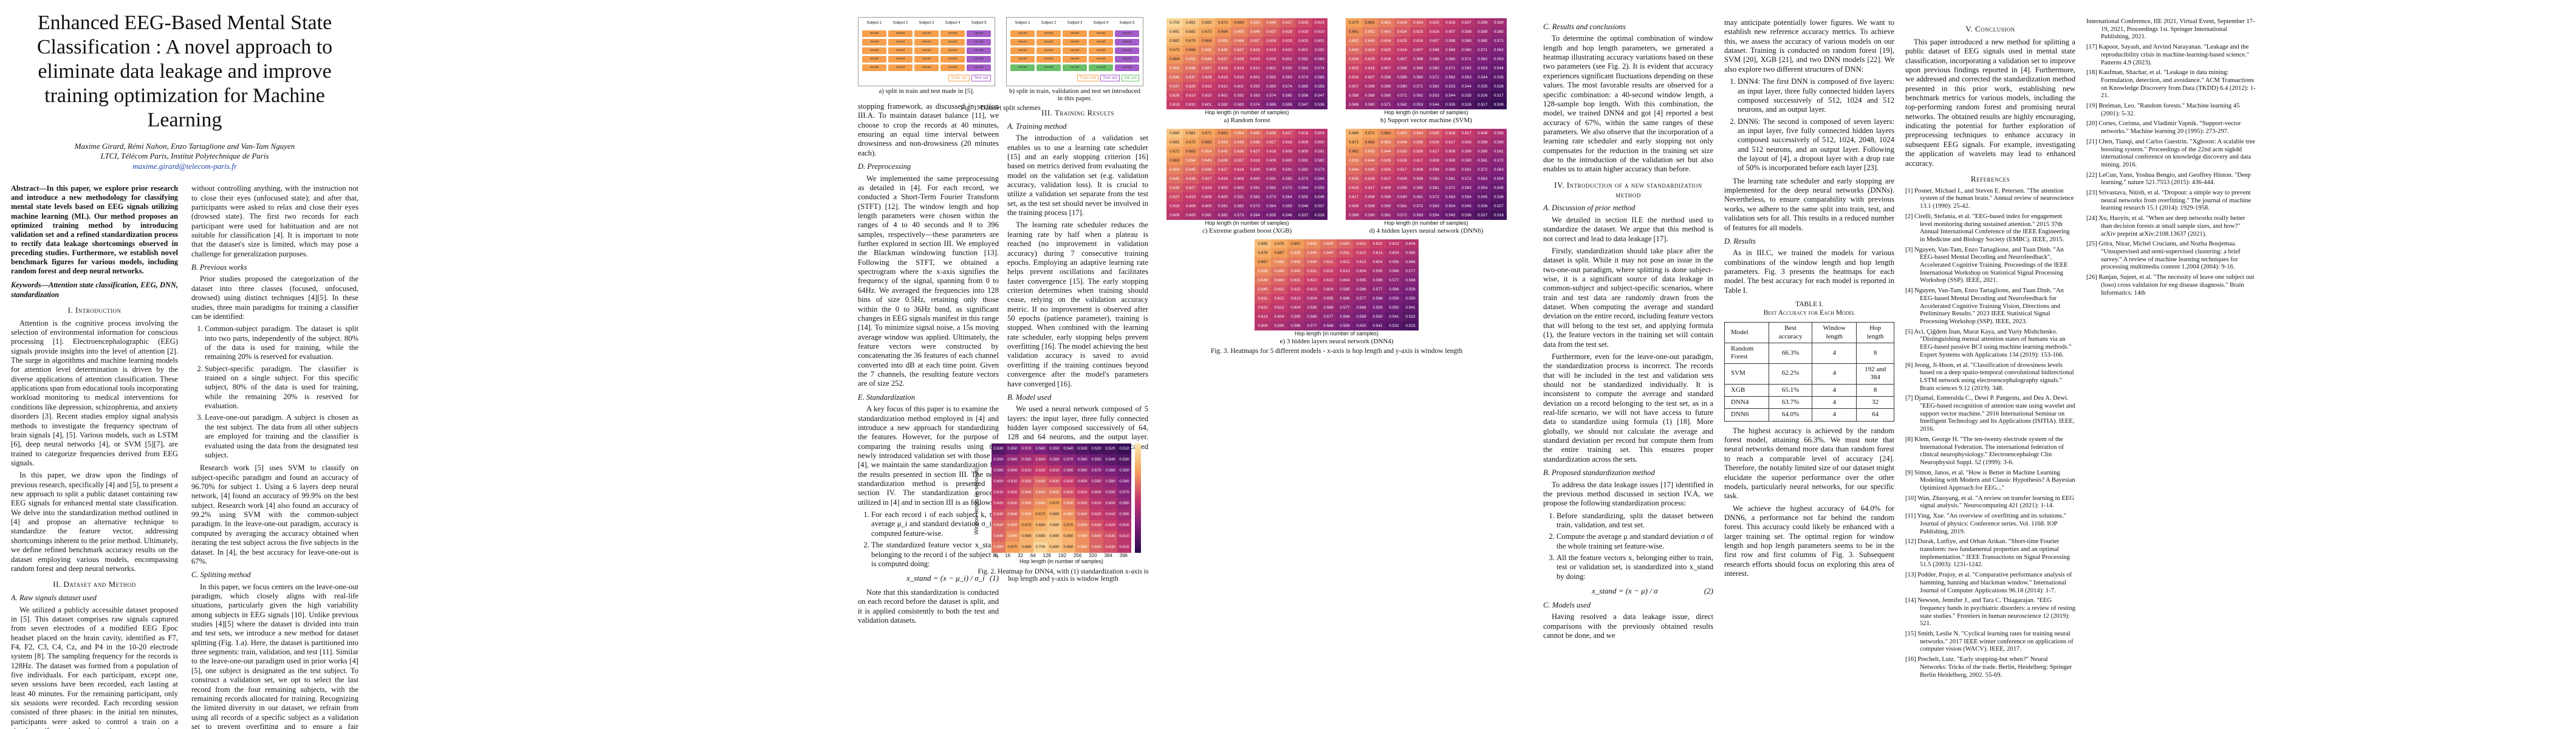 The height and width of the screenshot is (729, 2576). I want to click on heatmap-cell: 0.700, so click(1174, 23).